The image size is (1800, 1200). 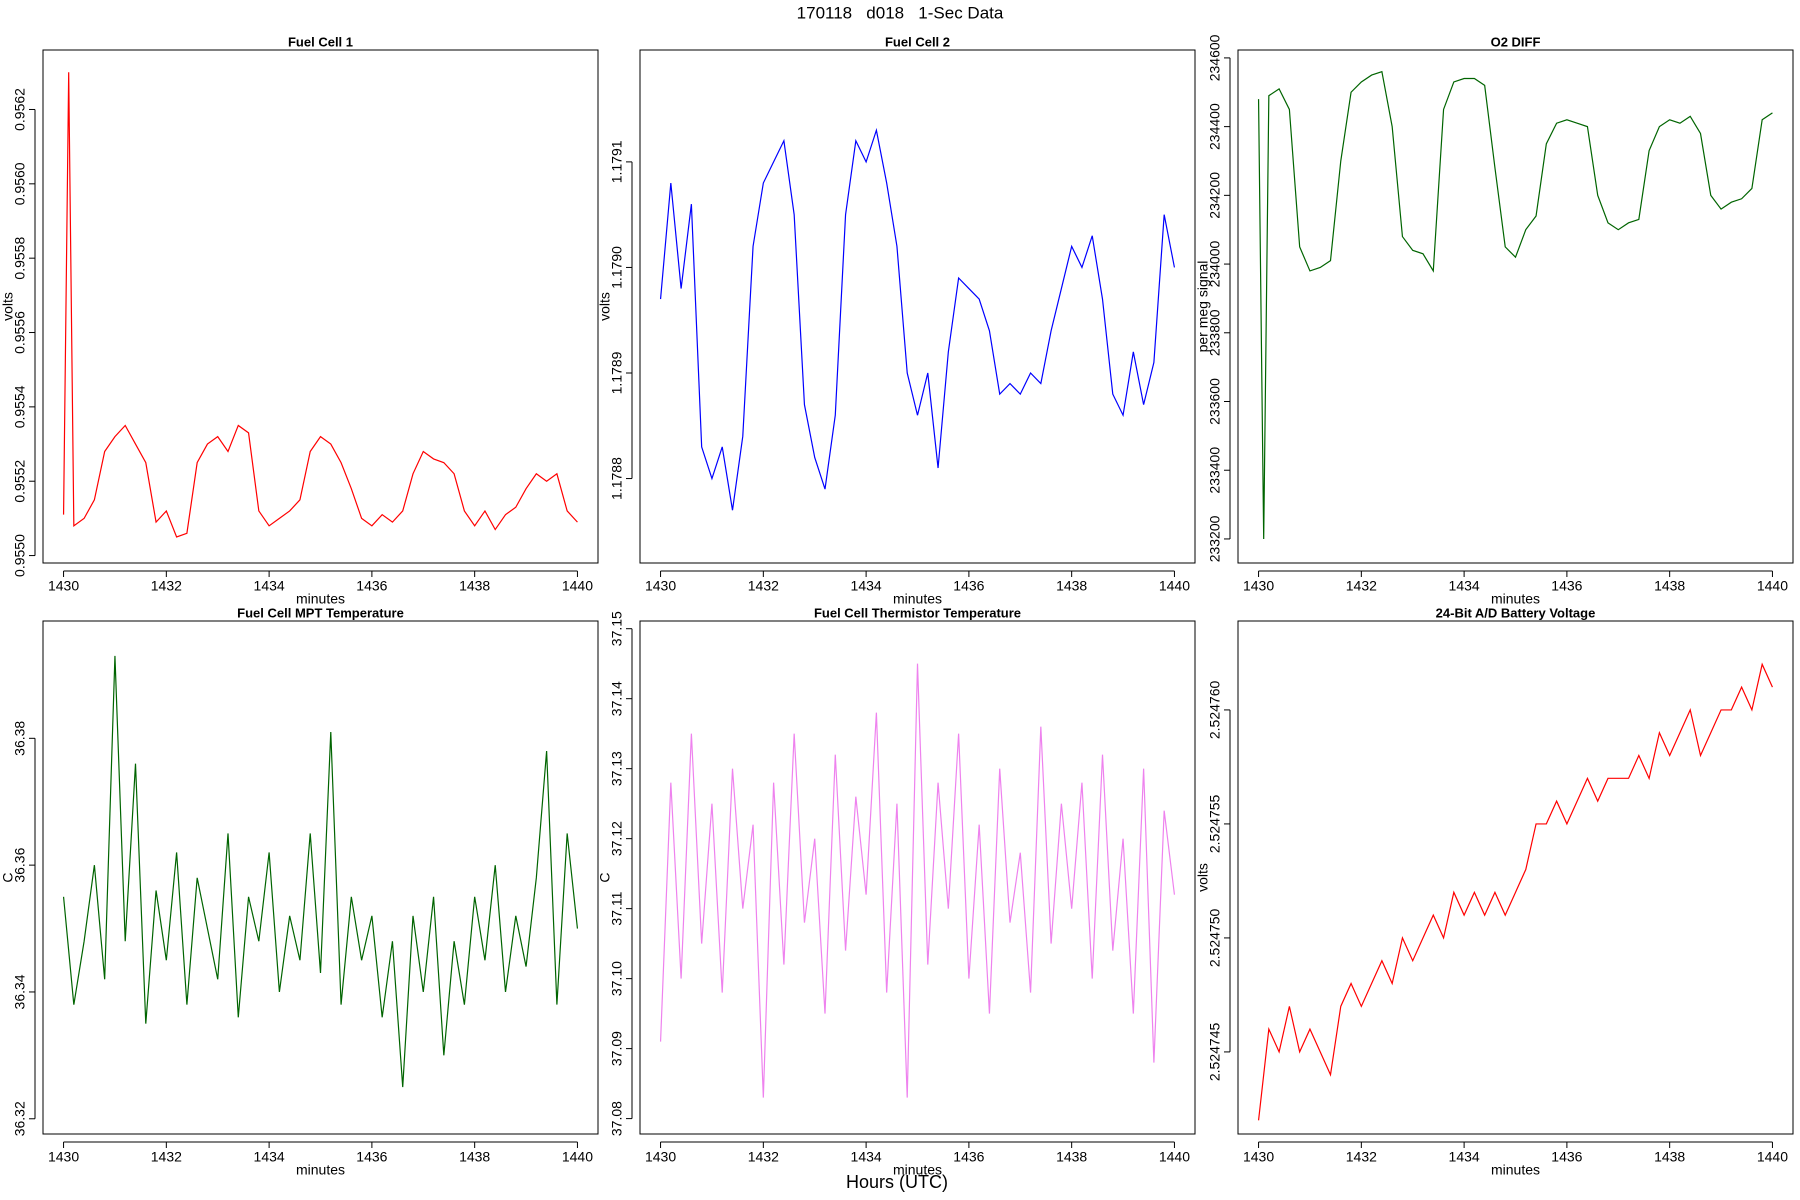 I want to click on y-tick-label: 234600, so click(x=1215, y=57).